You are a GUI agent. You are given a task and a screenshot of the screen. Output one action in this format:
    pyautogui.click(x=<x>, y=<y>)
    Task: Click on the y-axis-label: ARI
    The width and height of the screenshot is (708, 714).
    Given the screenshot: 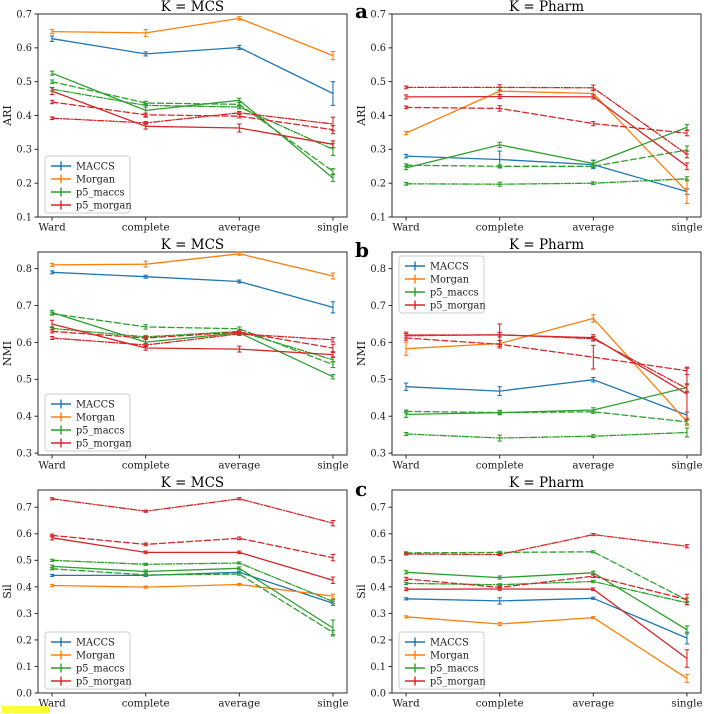 What is the action you would take?
    pyautogui.click(x=361, y=116)
    